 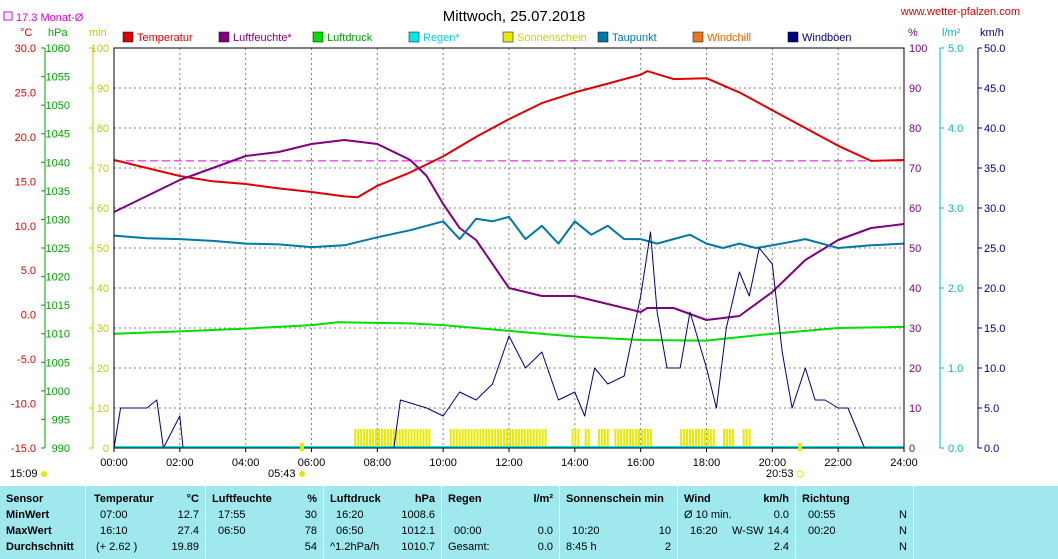 What do you see at coordinates (912, 449) in the screenshot?
I see `humidity-axis-tick: 0` at bounding box center [912, 449].